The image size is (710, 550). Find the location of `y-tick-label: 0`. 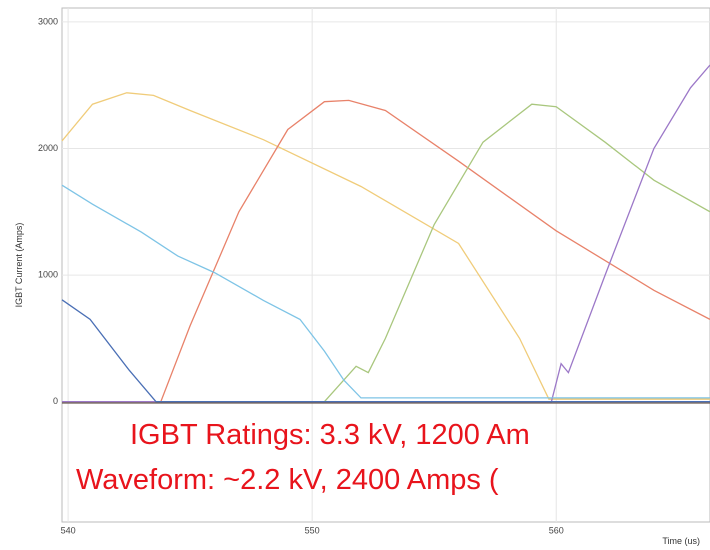

y-tick-label: 0 is located at coordinates (55, 401).